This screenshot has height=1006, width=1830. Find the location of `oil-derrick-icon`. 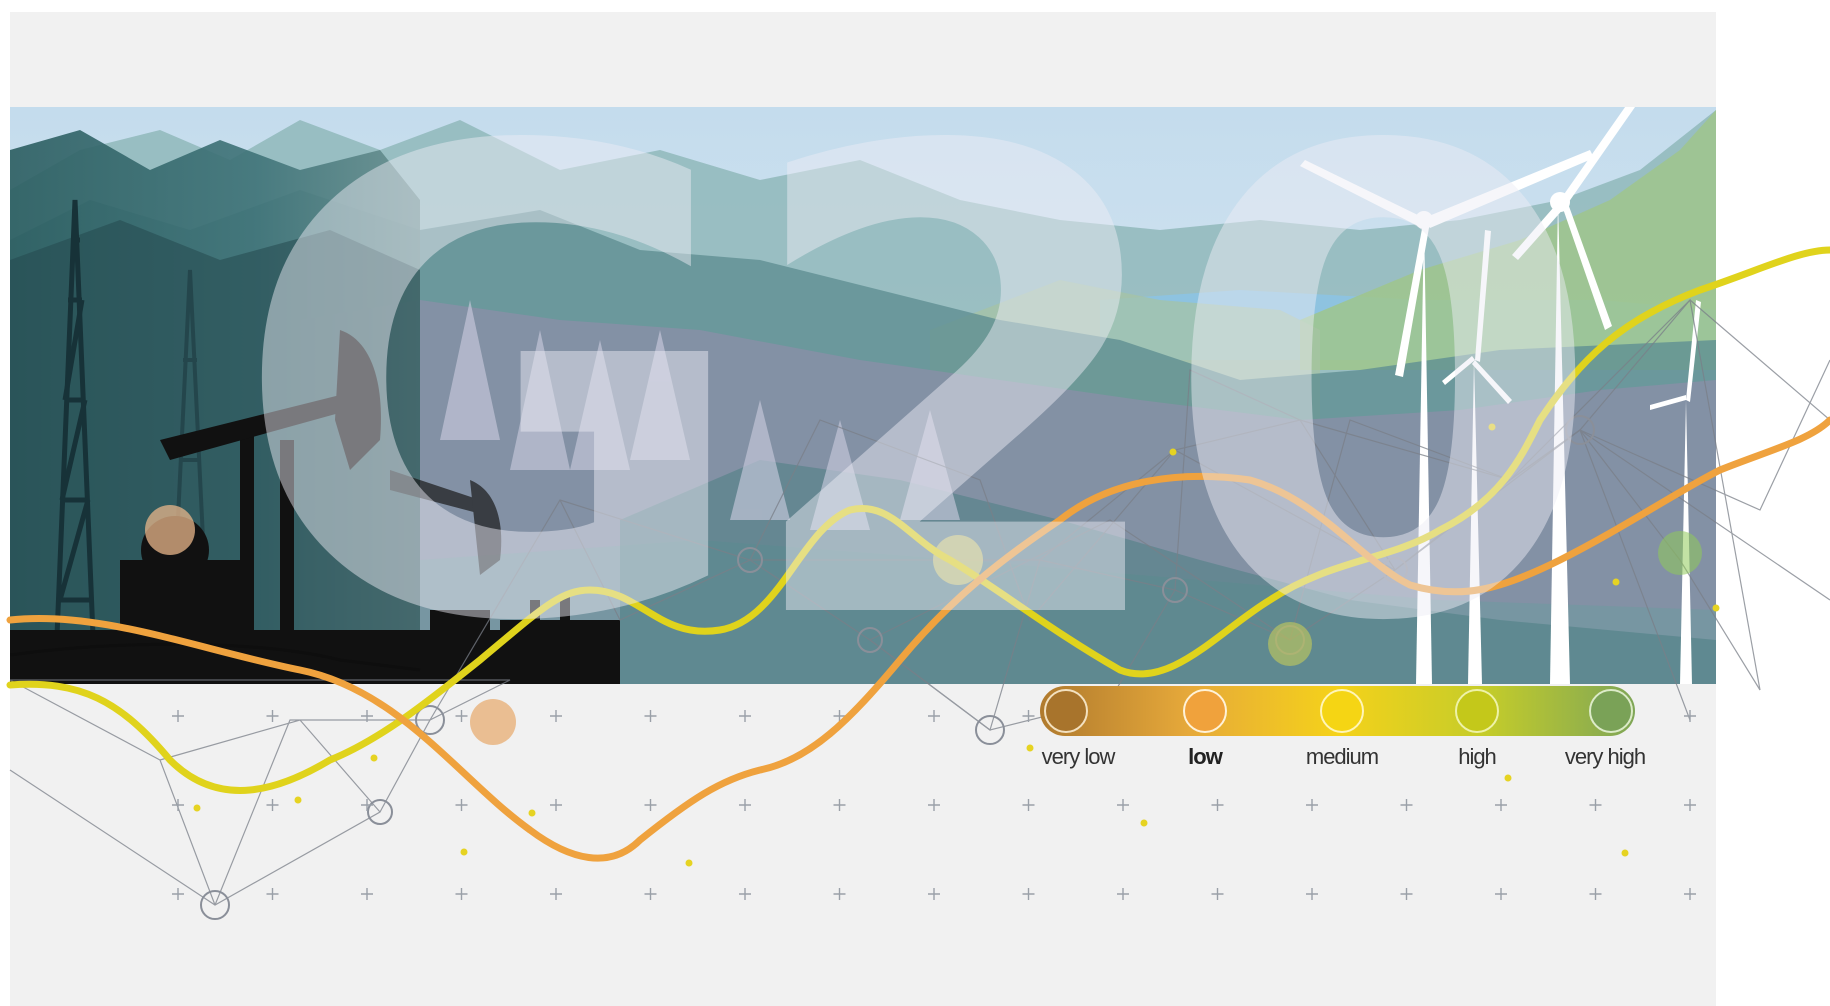

oil-derrick-icon is located at coordinates (75, 441).